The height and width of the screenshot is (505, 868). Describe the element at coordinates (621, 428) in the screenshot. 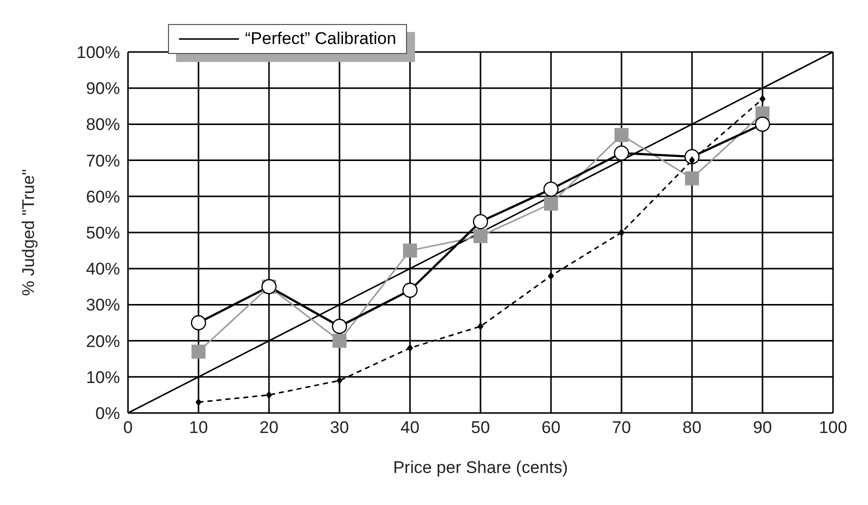

I see `x-tick-label: 70` at that location.